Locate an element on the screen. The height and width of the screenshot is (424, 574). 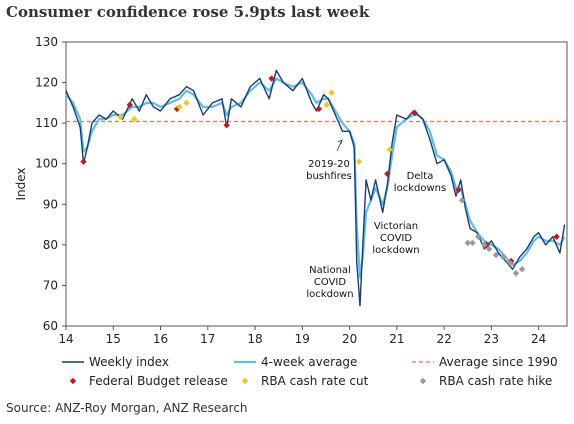
average-since-1990-legend-label: Average since 1990 is located at coordinates (498, 362).